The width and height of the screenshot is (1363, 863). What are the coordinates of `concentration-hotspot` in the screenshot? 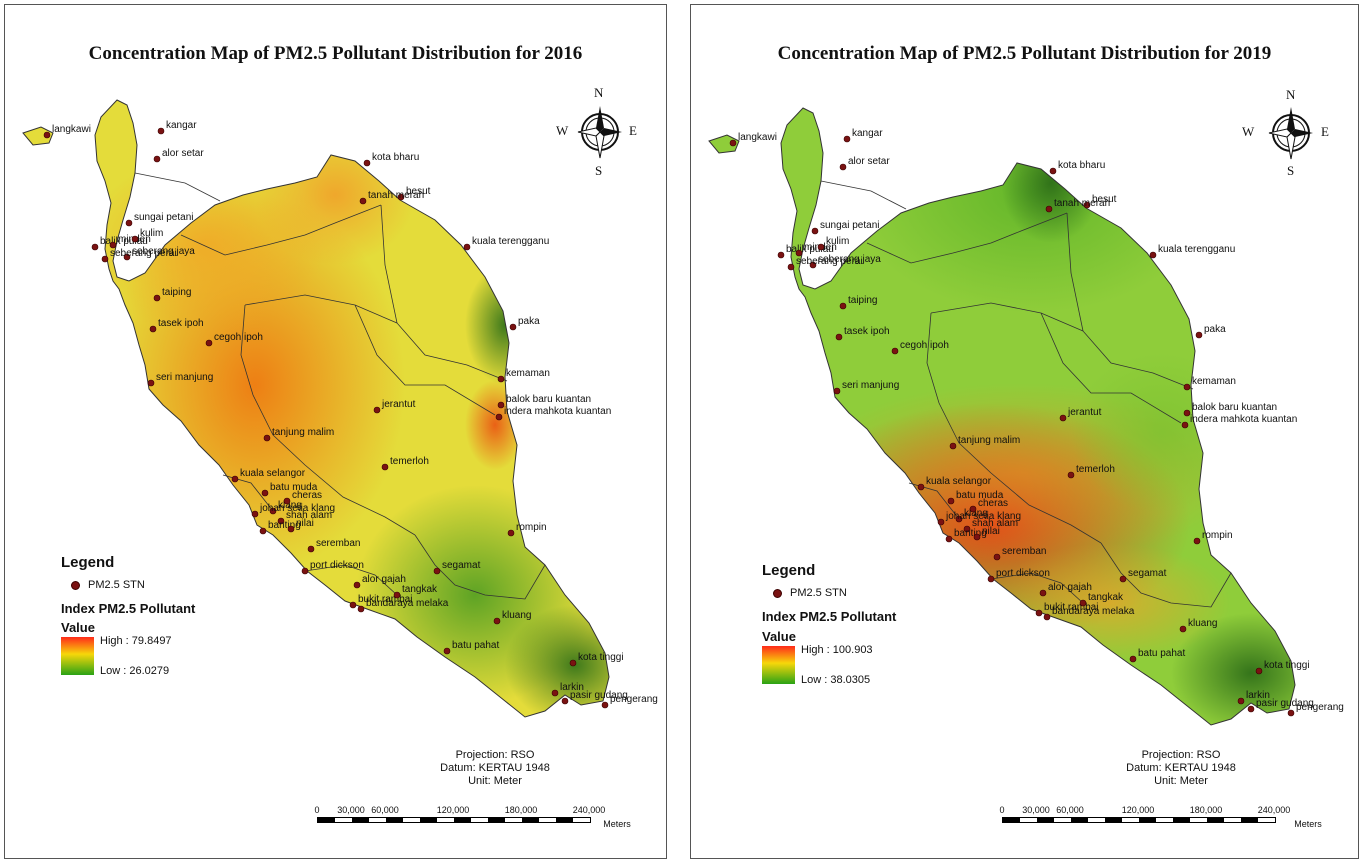 It's located at (1051, 183).